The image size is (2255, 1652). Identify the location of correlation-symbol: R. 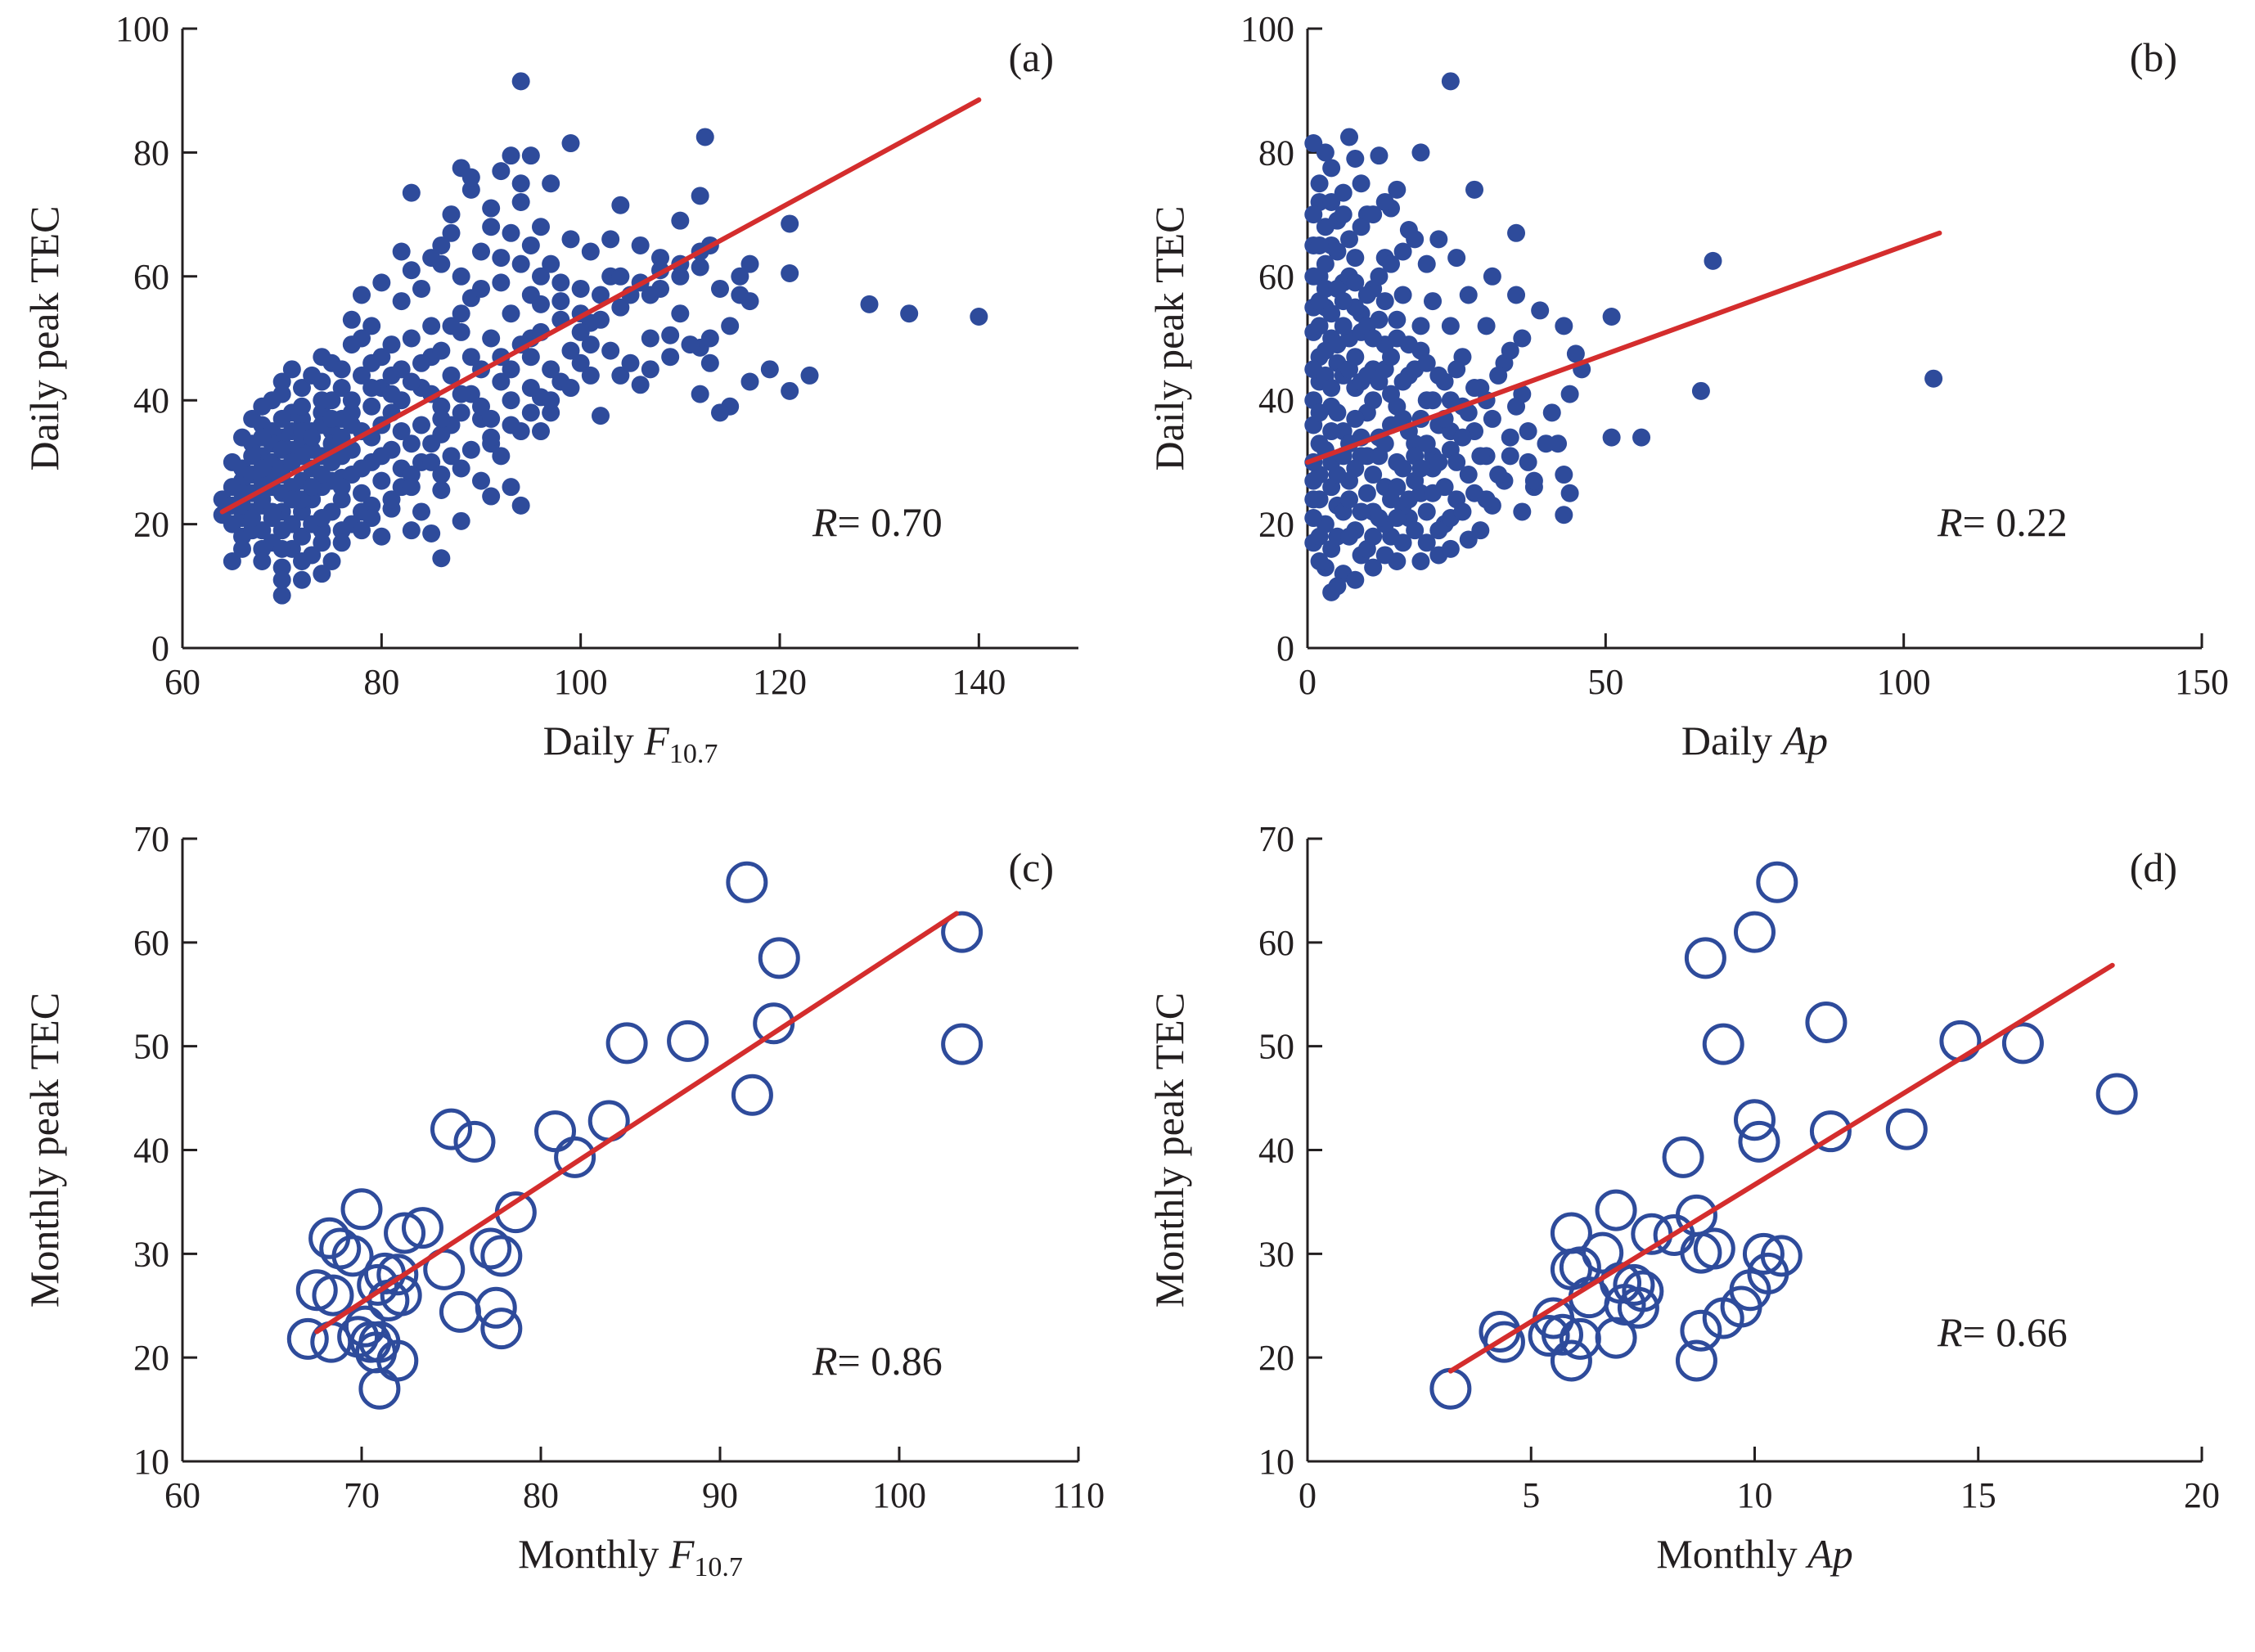
(825, 1361).